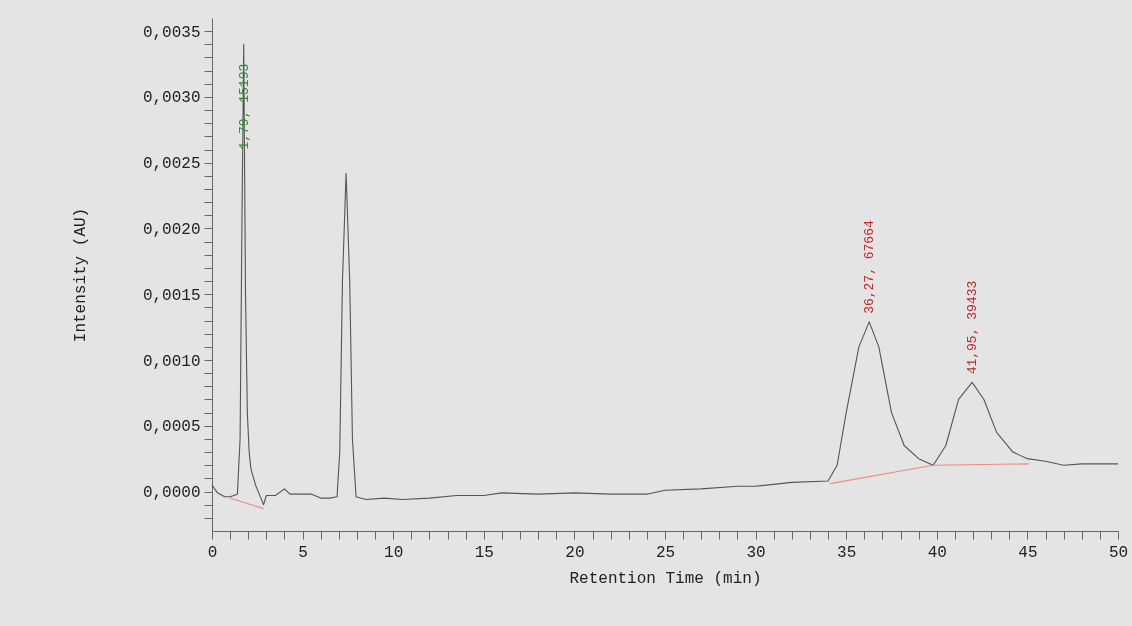 This screenshot has width=1132, height=626. Describe the element at coordinates (937, 552) in the screenshot. I see `x-tick-label: 40` at that location.